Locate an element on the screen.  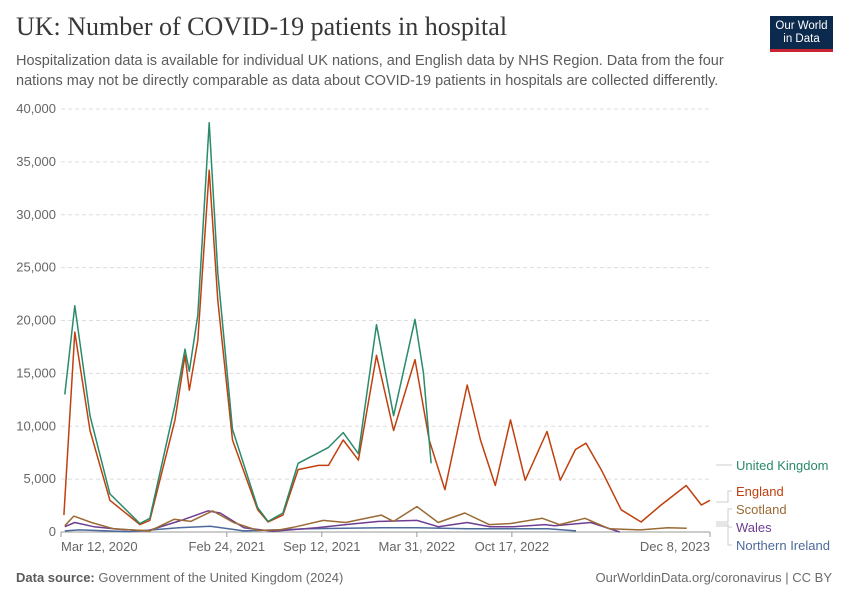
y-tick-label: 30,000 is located at coordinates (36, 214).